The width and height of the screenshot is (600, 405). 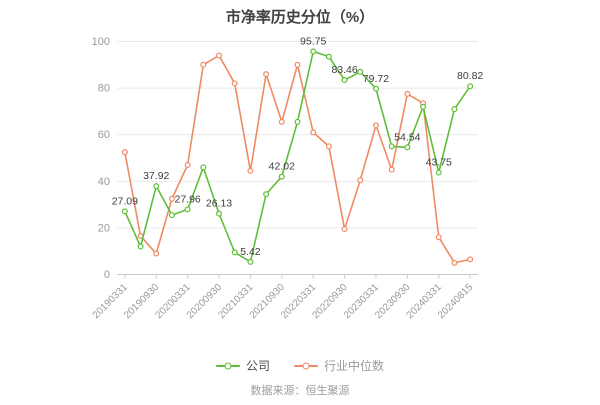 What do you see at coordinates (376, 79) in the screenshot?
I see `svg-text: 79.72` at bounding box center [376, 79].